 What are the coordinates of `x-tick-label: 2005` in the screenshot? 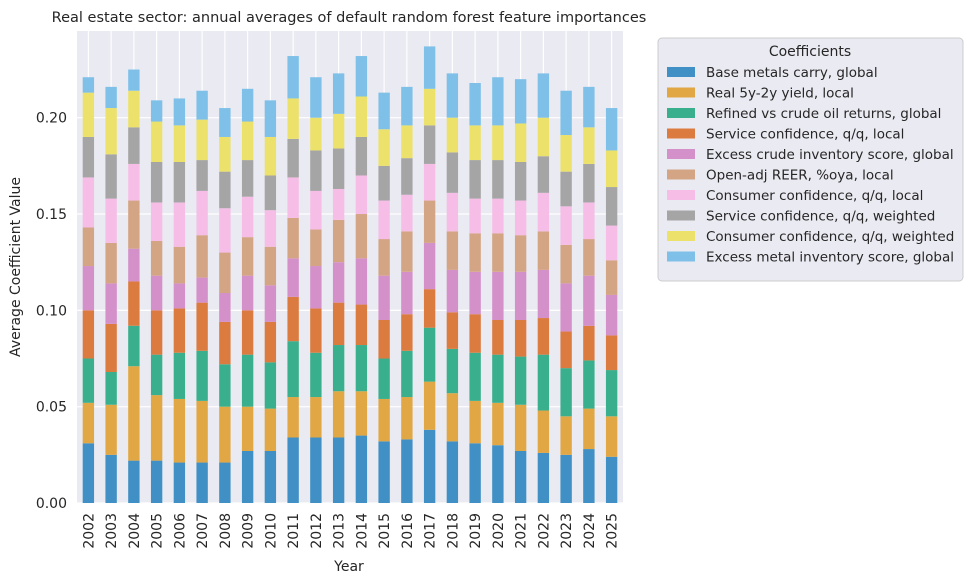 It's located at (158, 531).